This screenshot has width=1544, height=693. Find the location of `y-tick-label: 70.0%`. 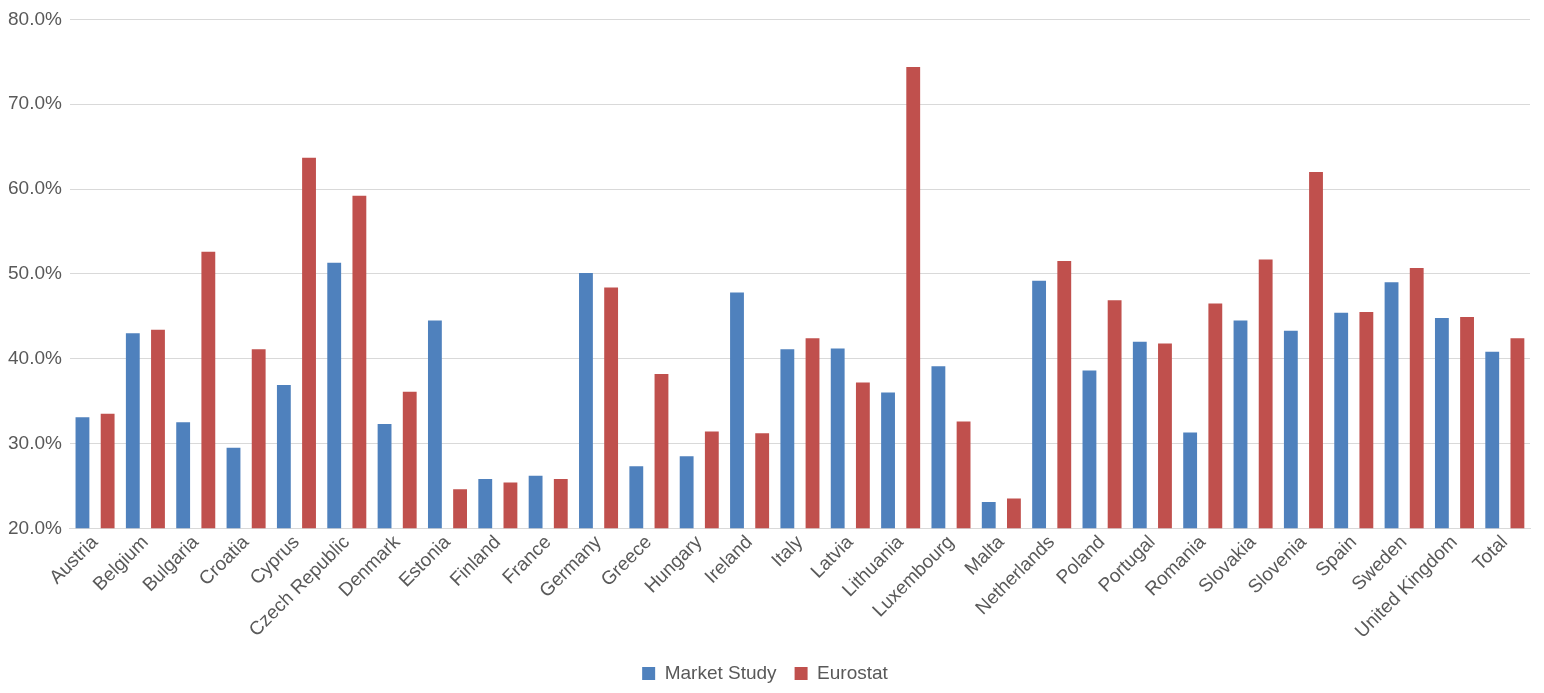

y-tick-label: 70.0% is located at coordinates (35, 103).